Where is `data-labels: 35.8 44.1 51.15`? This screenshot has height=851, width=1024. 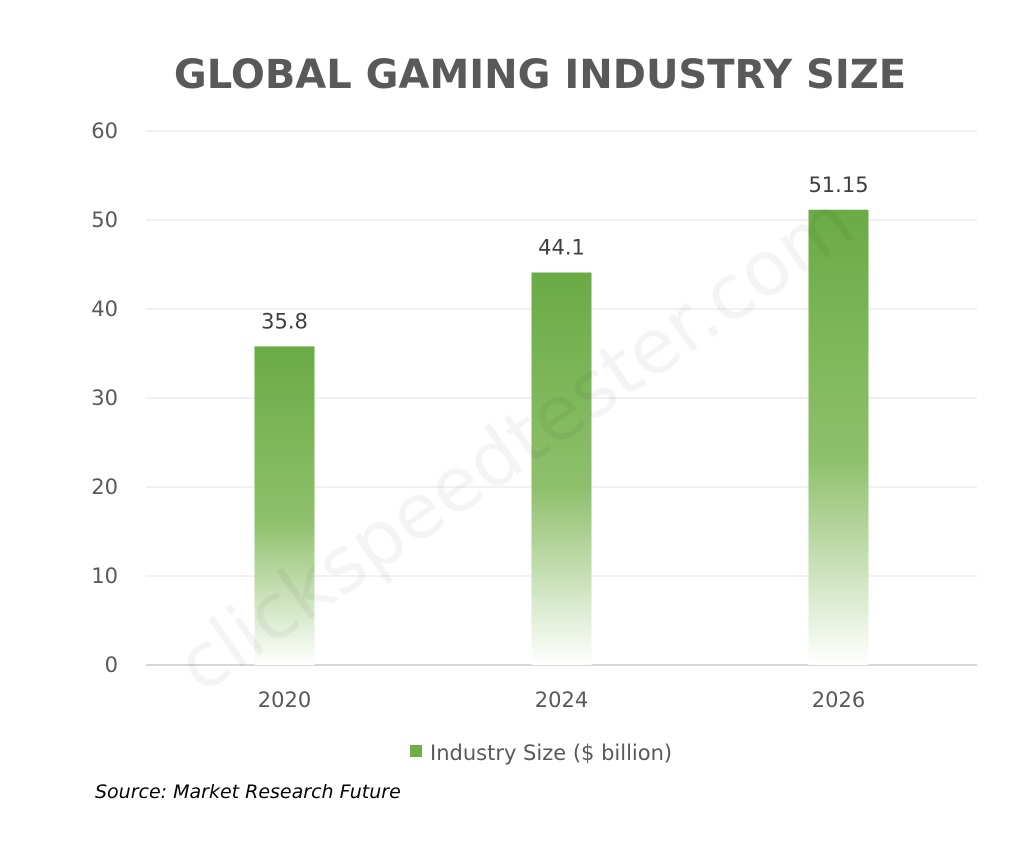 data-labels: 35.8 44.1 51.15 is located at coordinates (564, 253).